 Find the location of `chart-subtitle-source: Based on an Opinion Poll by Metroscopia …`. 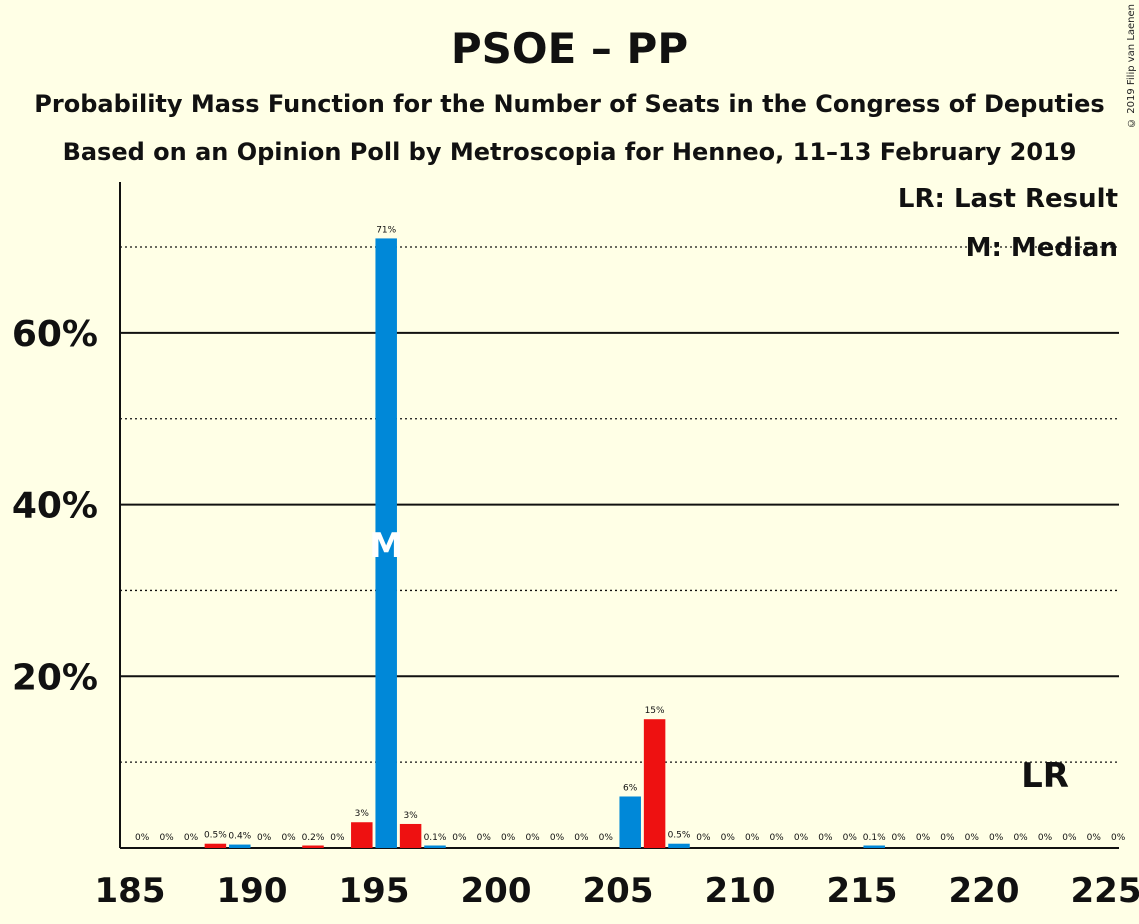

chart-subtitle-source: Based on an Opinion Poll by Metroscopia … is located at coordinates (569, 152).